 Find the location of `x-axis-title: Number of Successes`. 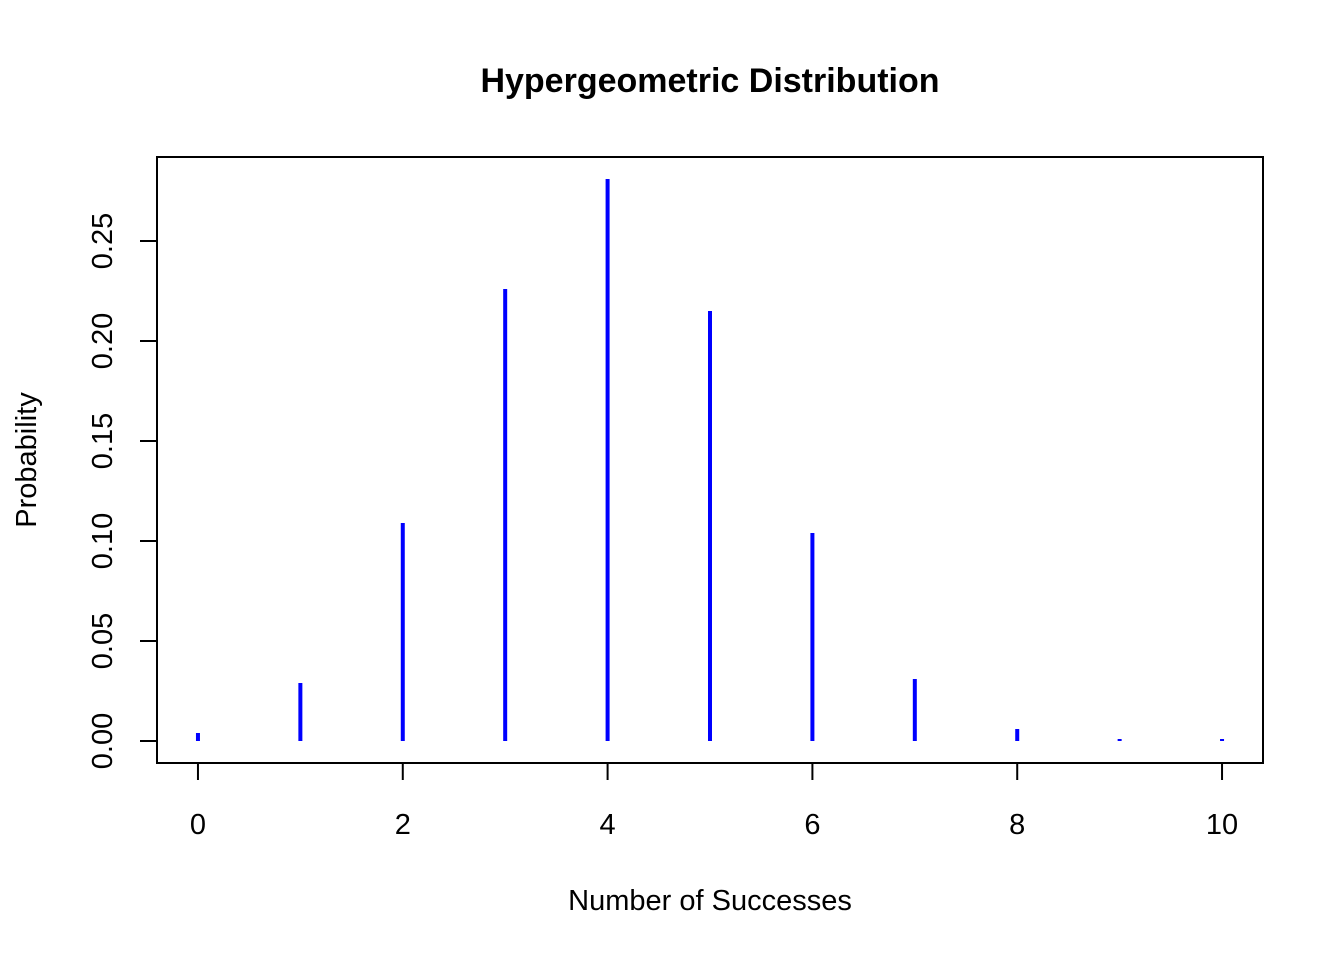

x-axis-title: Number of Successes is located at coordinates (710, 901).